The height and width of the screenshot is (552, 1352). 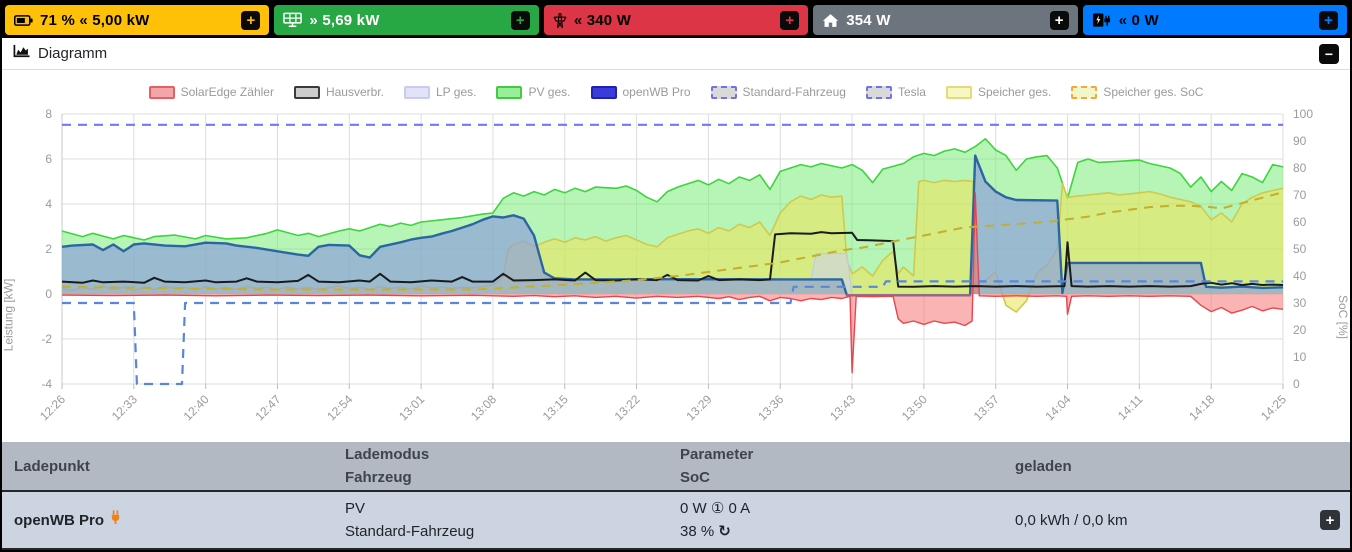 What do you see at coordinates (339, 407) in the screenshot?
I see `x-tick: 12:54` at bounding box center [339, 407].